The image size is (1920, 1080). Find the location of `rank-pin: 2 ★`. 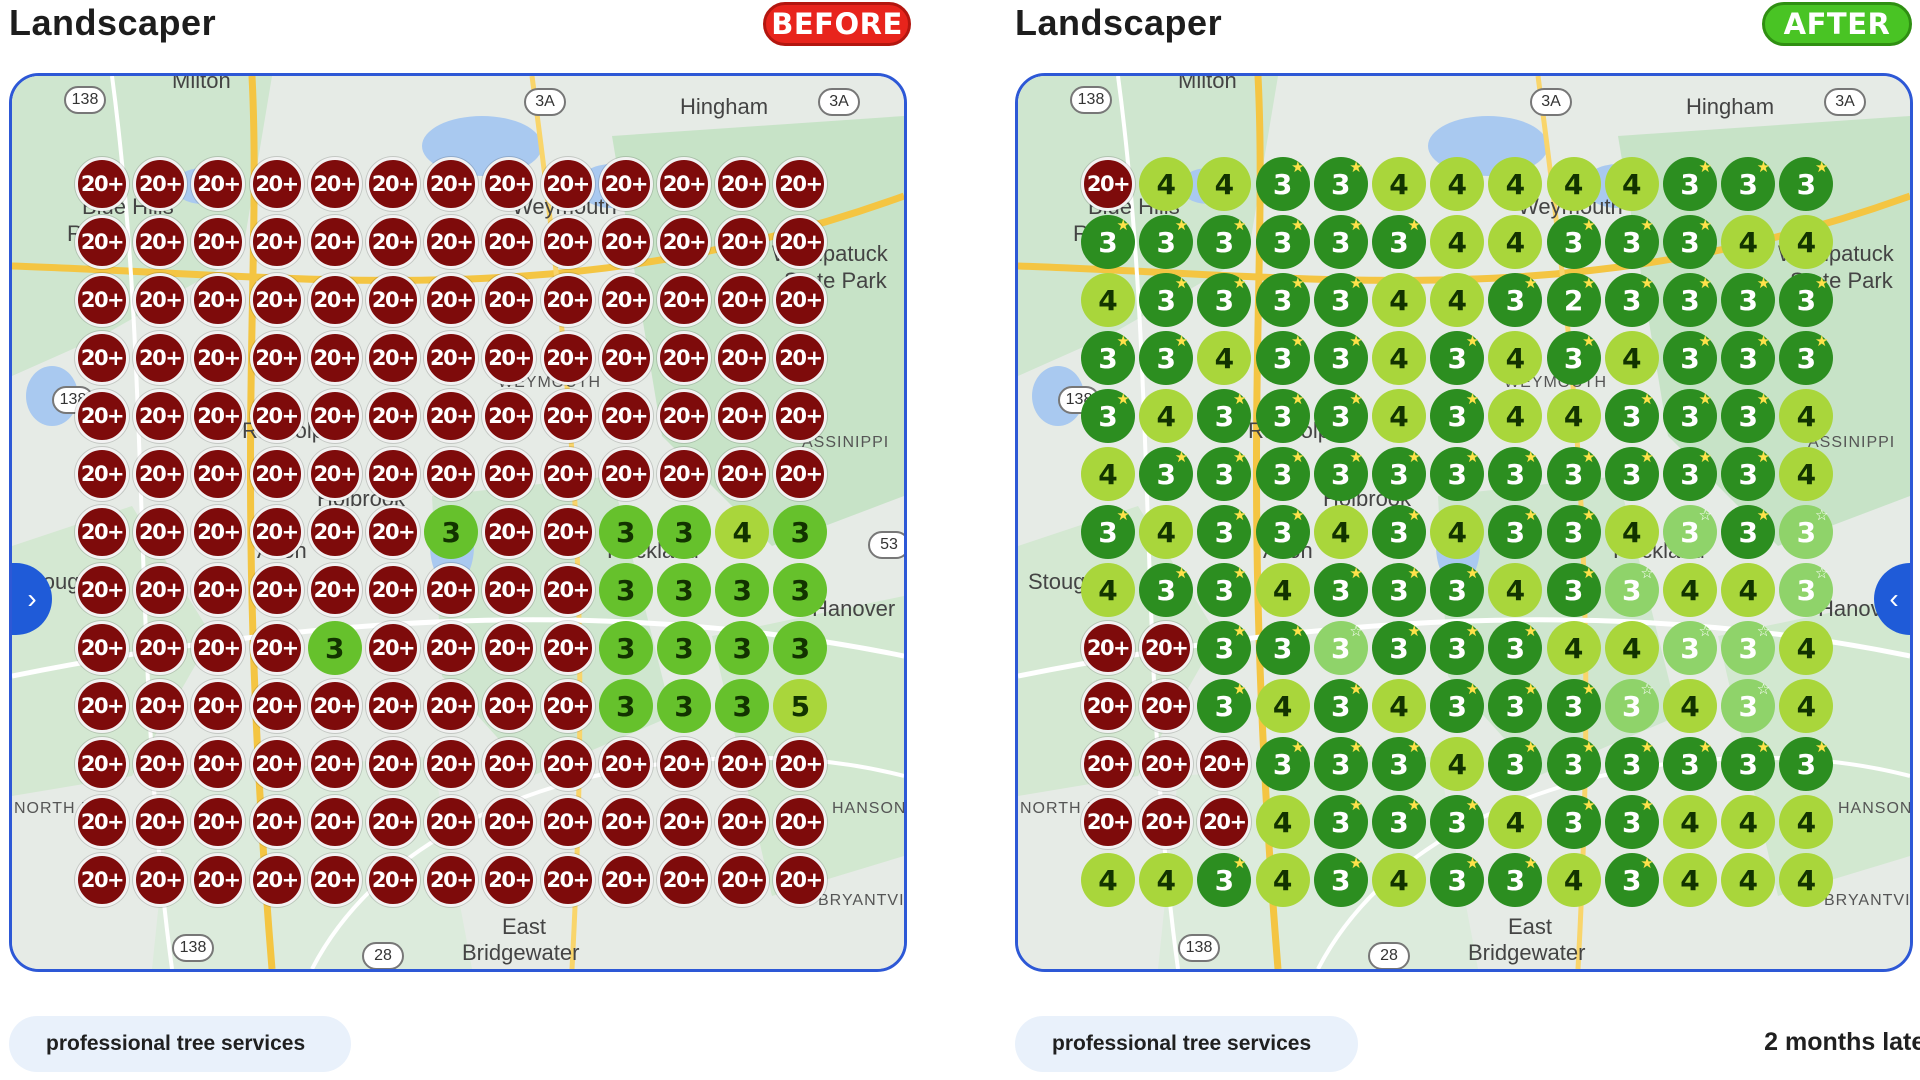

rank-pin: 2 ★ is located at coordinates (1573, 300).